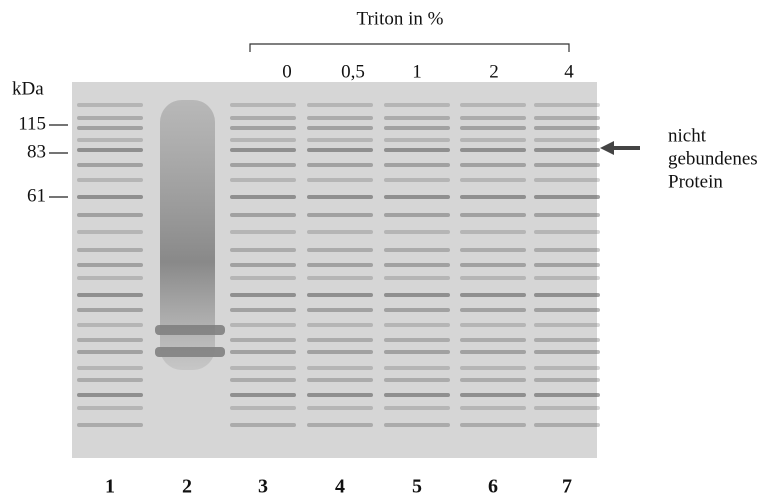 This screenshot has width=777, height=504. What do you see at coordinates (567, 487) in the screenshot?
I see `lane-number: 7` at bounding box center [567, 487].